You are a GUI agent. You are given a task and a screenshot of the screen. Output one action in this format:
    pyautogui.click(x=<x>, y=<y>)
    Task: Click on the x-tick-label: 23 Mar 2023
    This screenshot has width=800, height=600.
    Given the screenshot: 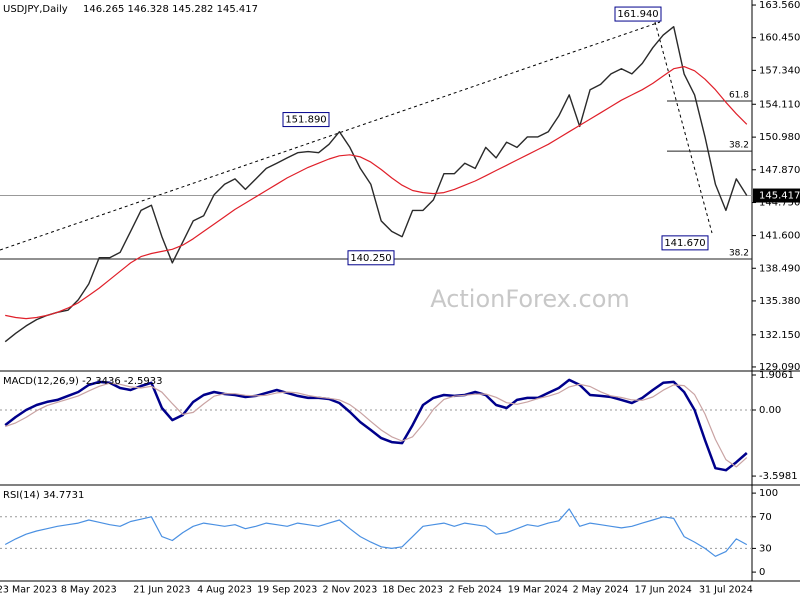 What is the action you would take?
    pyautogui.click(x=28, y=590)
    